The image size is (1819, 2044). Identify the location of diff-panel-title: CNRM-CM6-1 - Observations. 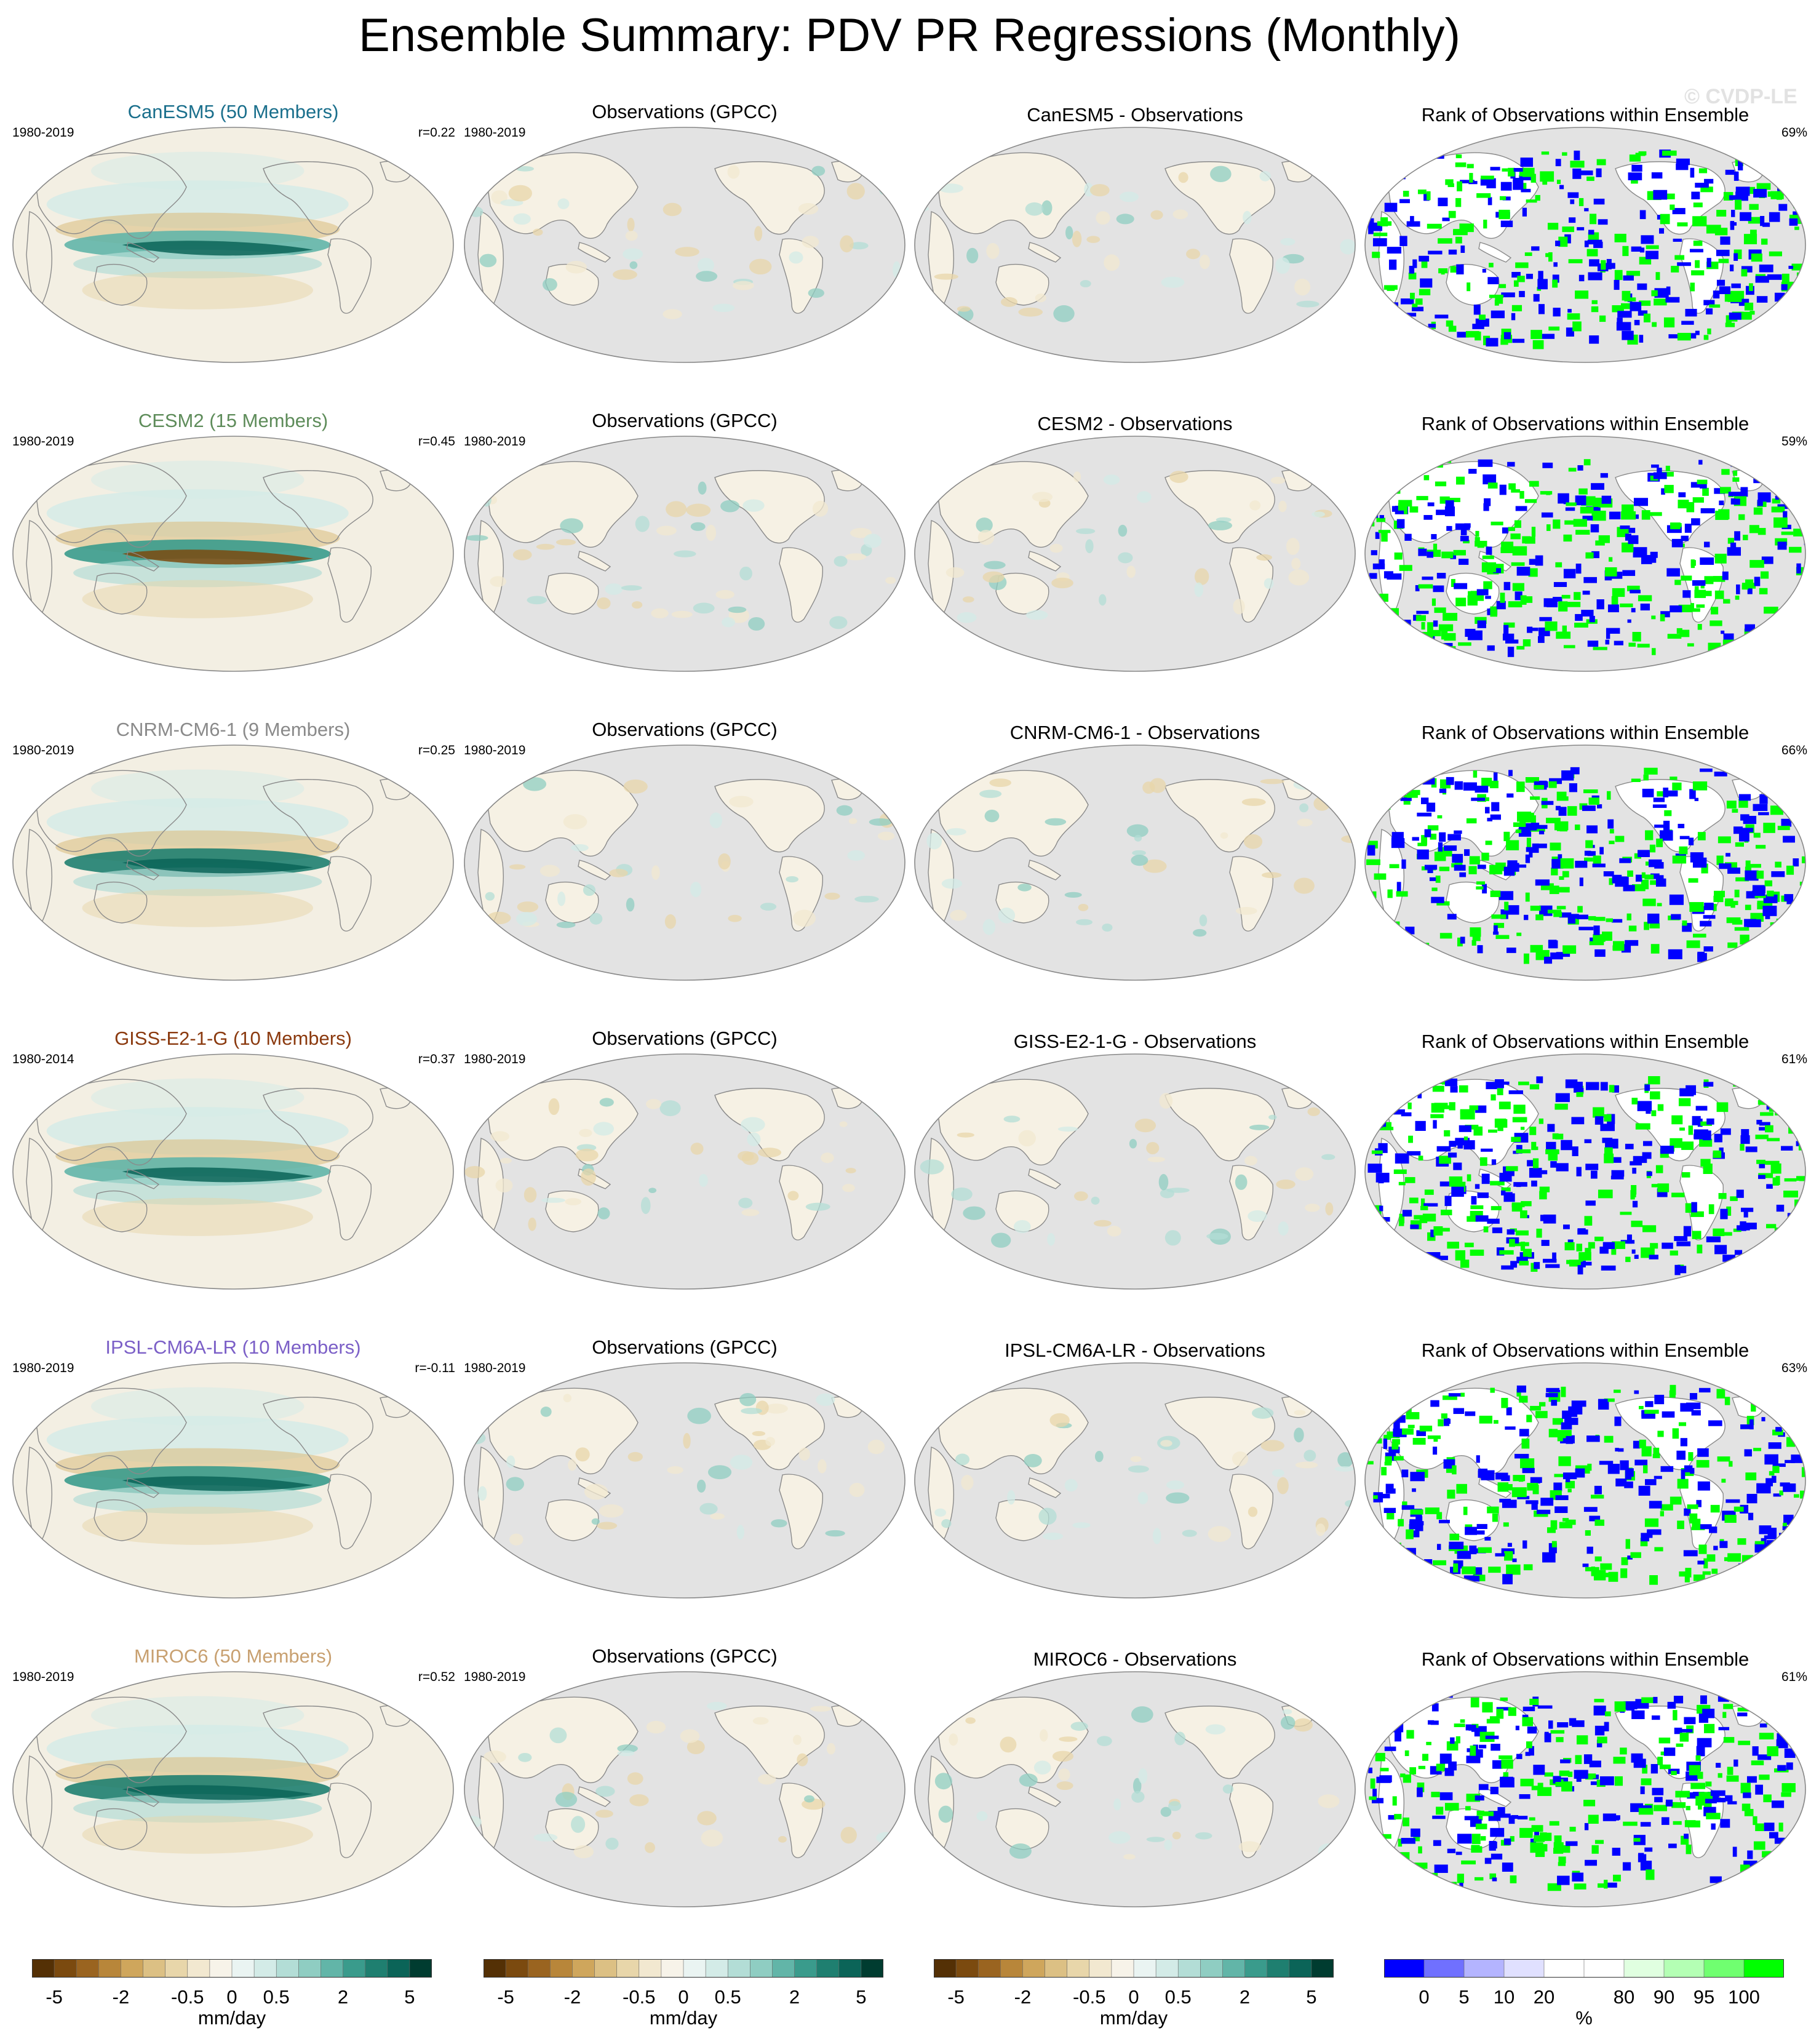
(1134, 732).